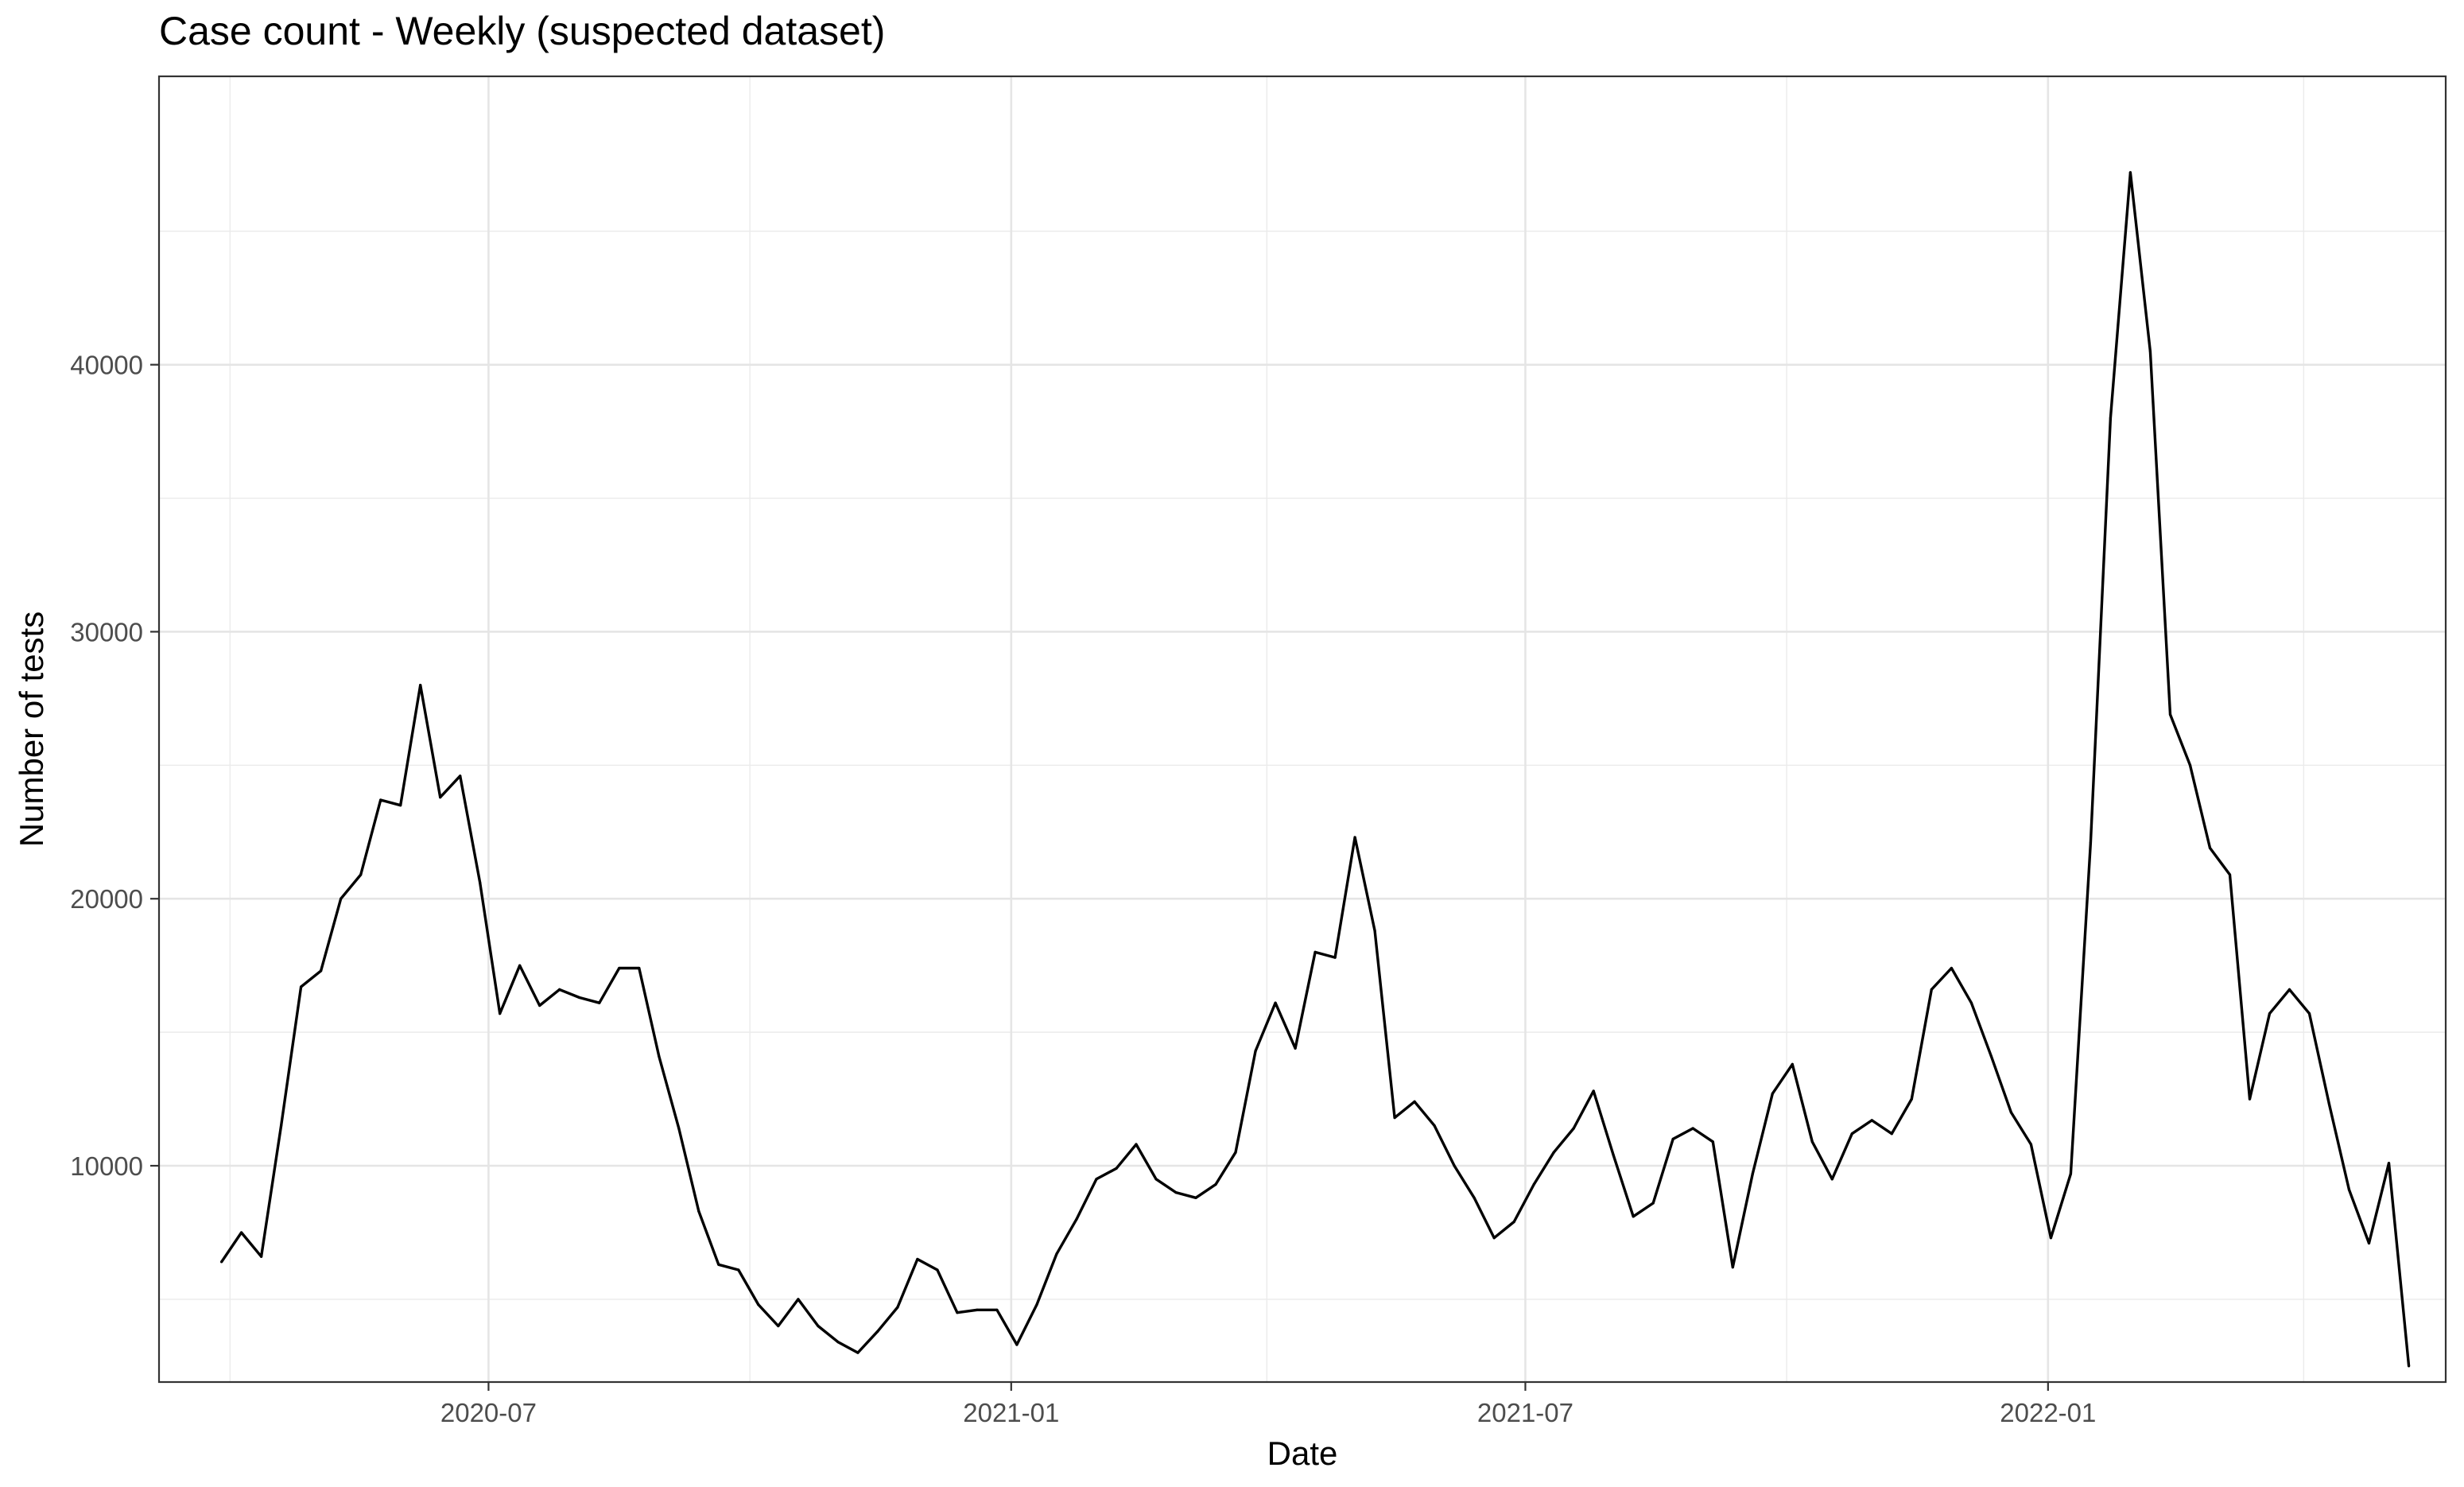  I want to click on y-tick-label: 40000, so click(106, 365).